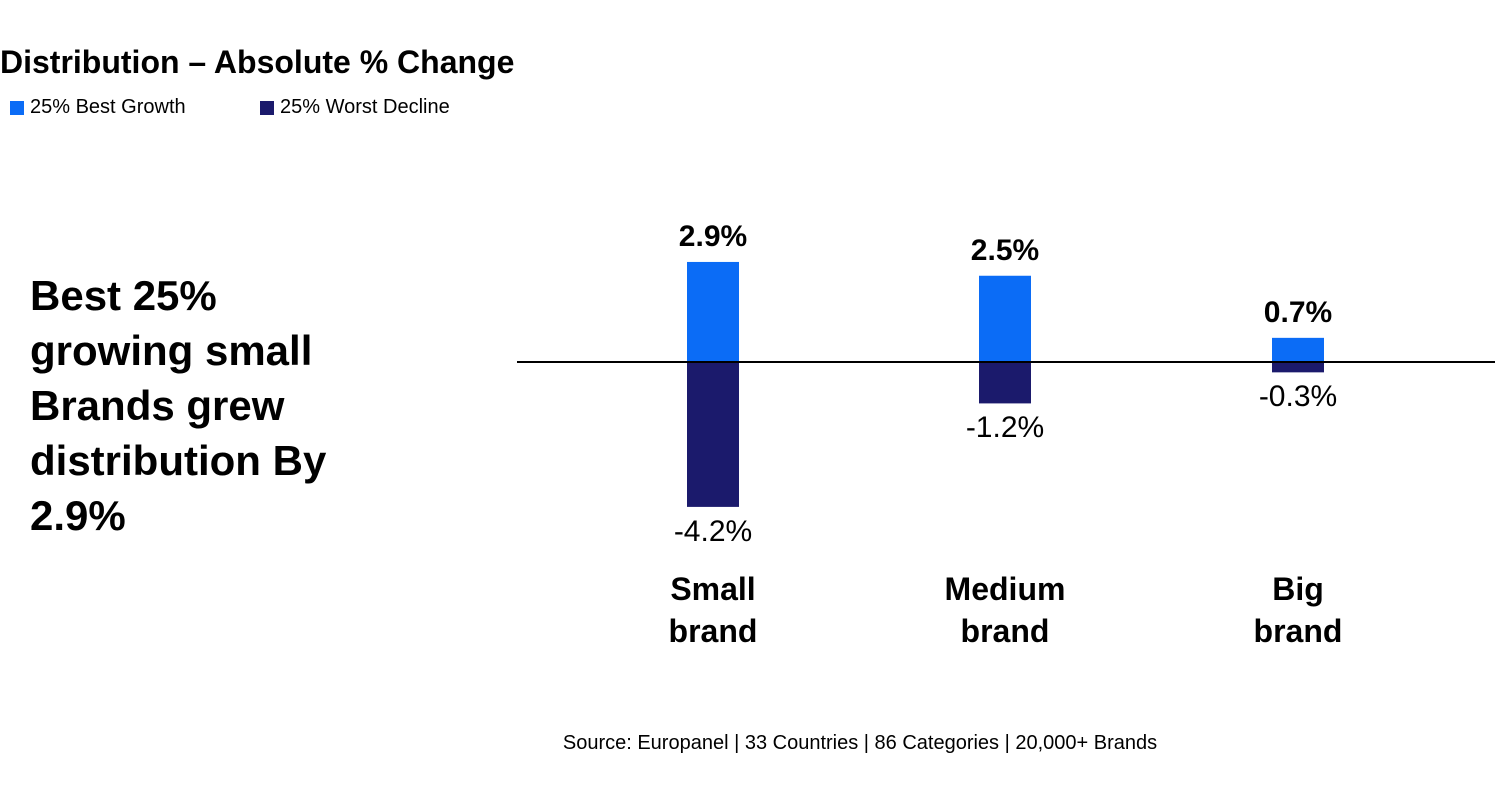 This screenshot has height=800, width=1500. What do you see at coordinates (257, 62) in the screenshot?
I see `chart-title: Distribution – Absolute % Change` at bounding box center [257, 62].